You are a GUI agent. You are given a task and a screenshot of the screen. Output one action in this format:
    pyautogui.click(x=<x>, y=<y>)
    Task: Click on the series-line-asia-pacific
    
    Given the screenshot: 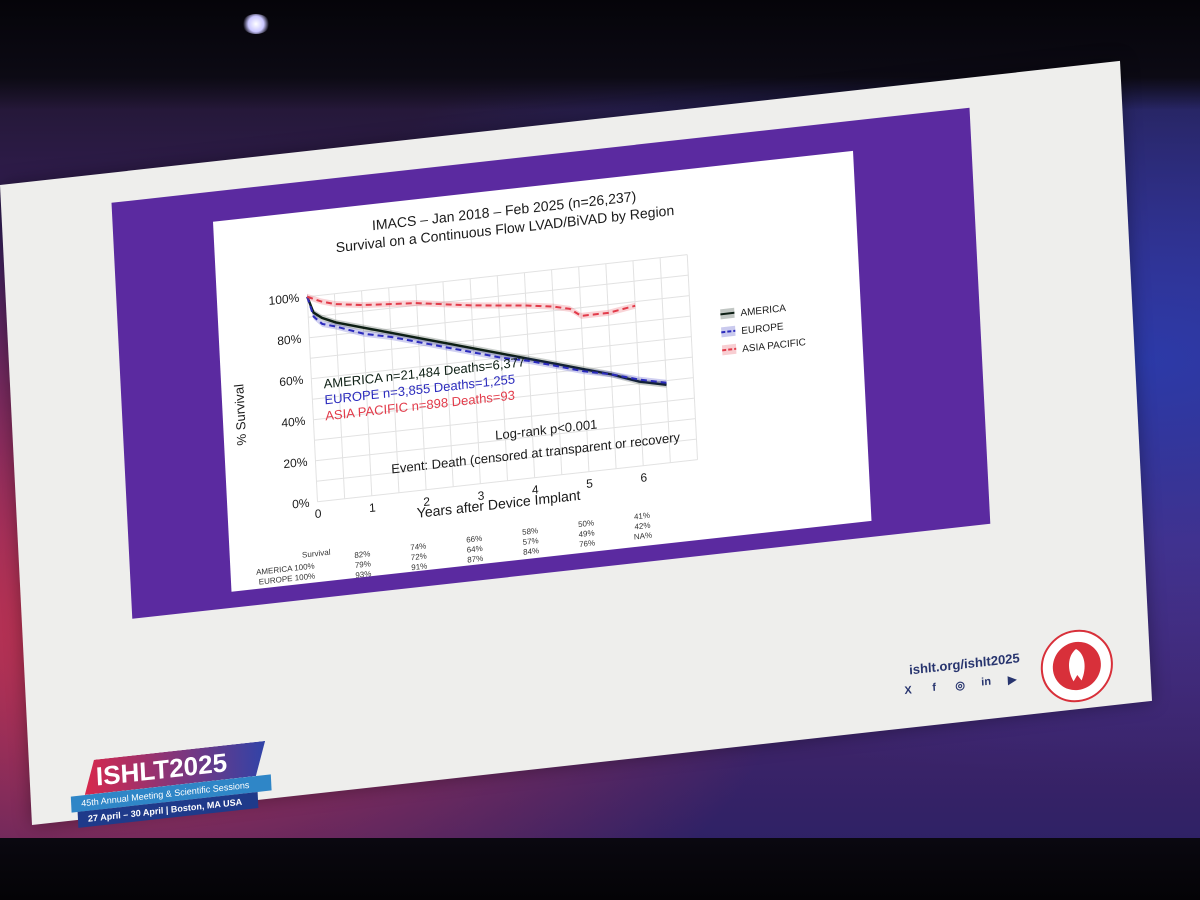 What is the action you would take?
    pyautogui.click(x=471, y=306)
    